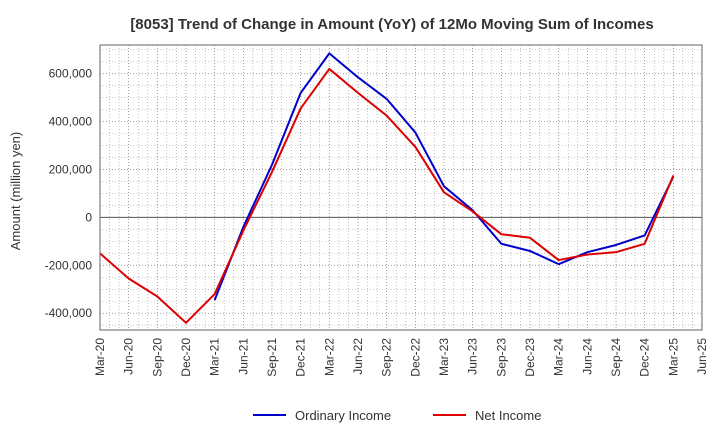  Describe the element at coordinates (15, 191) in the screenshot. I see `y-axis-label: Amount (million yen)` at that location.